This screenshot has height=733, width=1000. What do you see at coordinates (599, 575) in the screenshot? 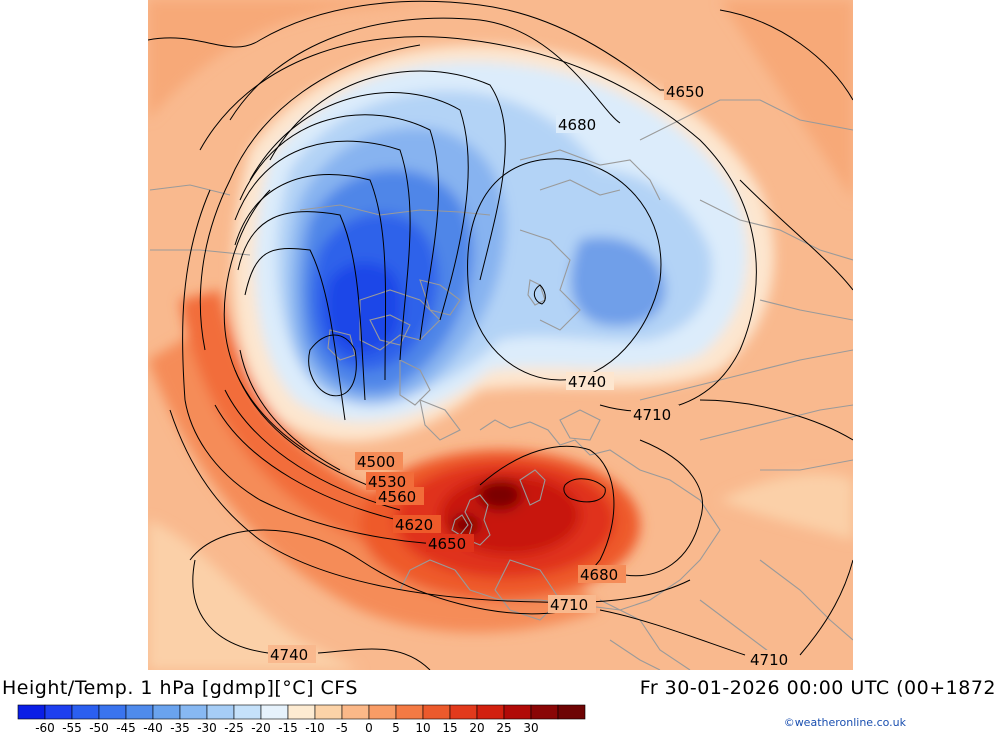
I see `contour-label-4680-south: 4680` at bounding box center [599, 575].